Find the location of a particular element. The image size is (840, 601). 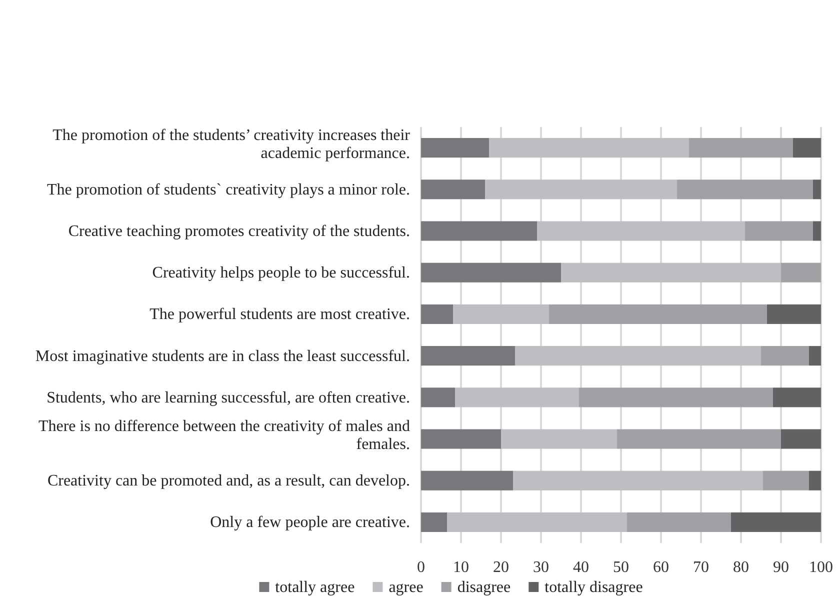

legend-label: agree is located at coordinates (406, 587).